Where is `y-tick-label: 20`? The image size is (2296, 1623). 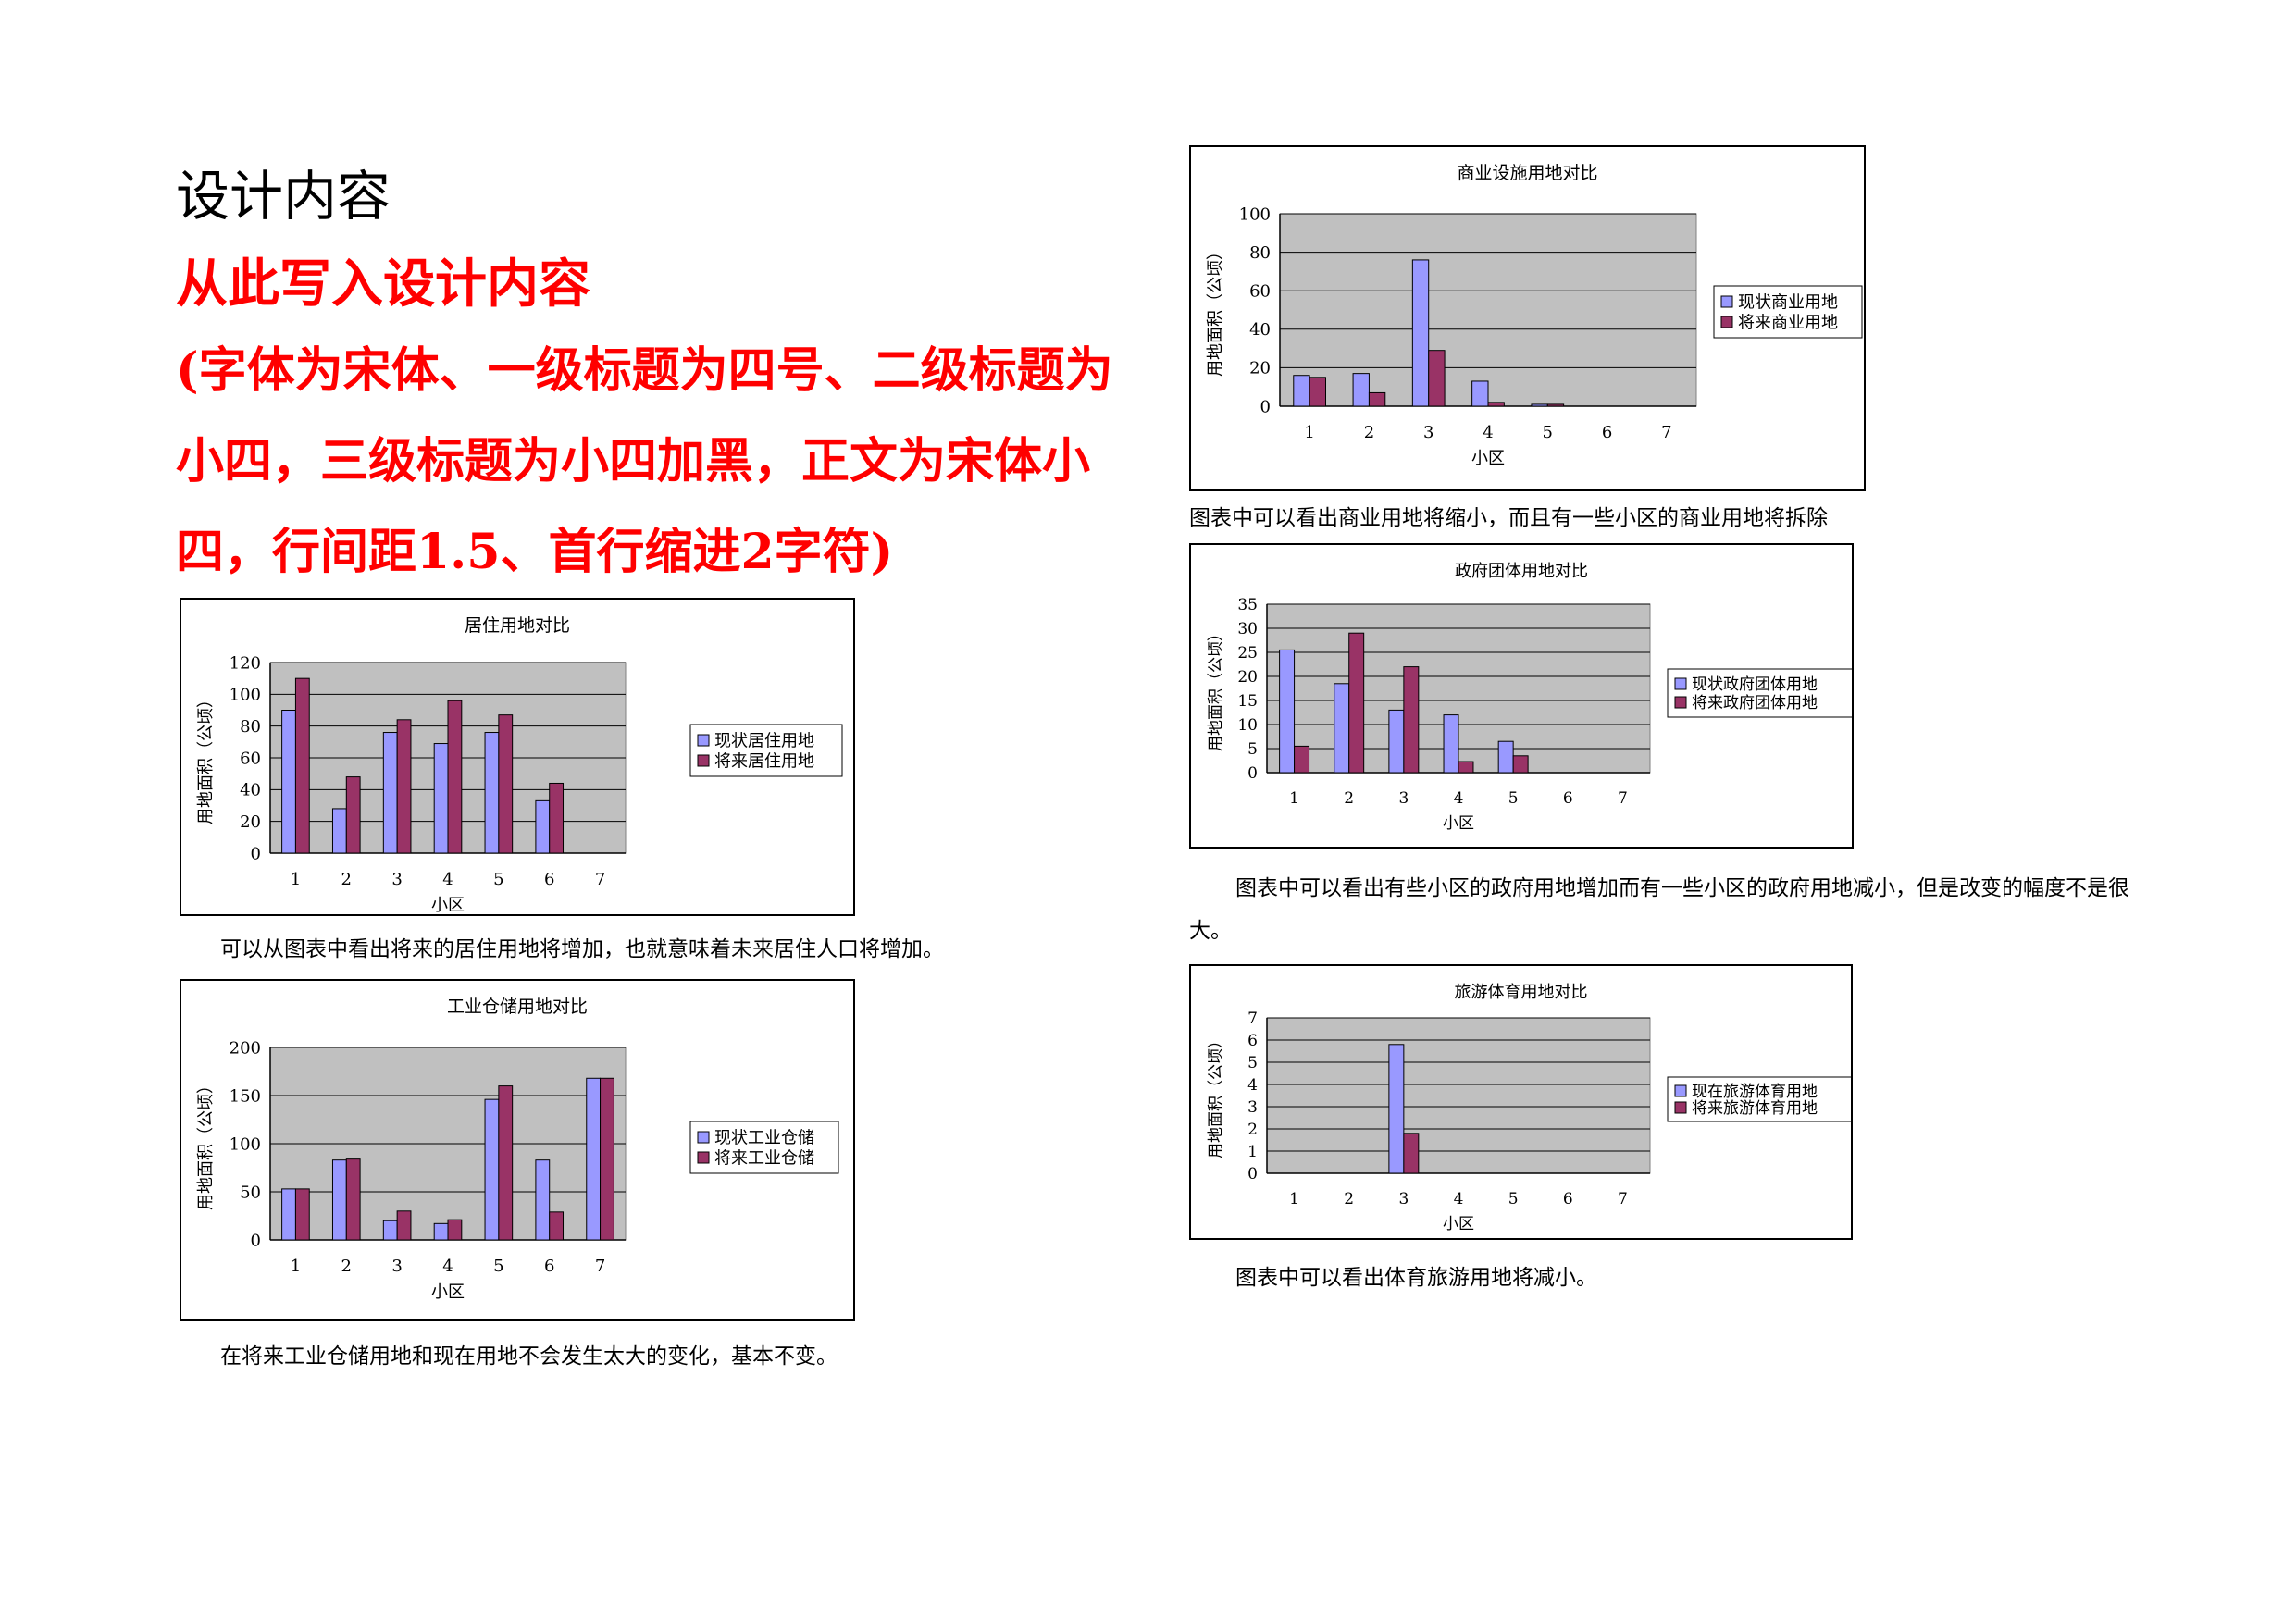
y-tick-label: 20 is located at coordinates (1248, 677).